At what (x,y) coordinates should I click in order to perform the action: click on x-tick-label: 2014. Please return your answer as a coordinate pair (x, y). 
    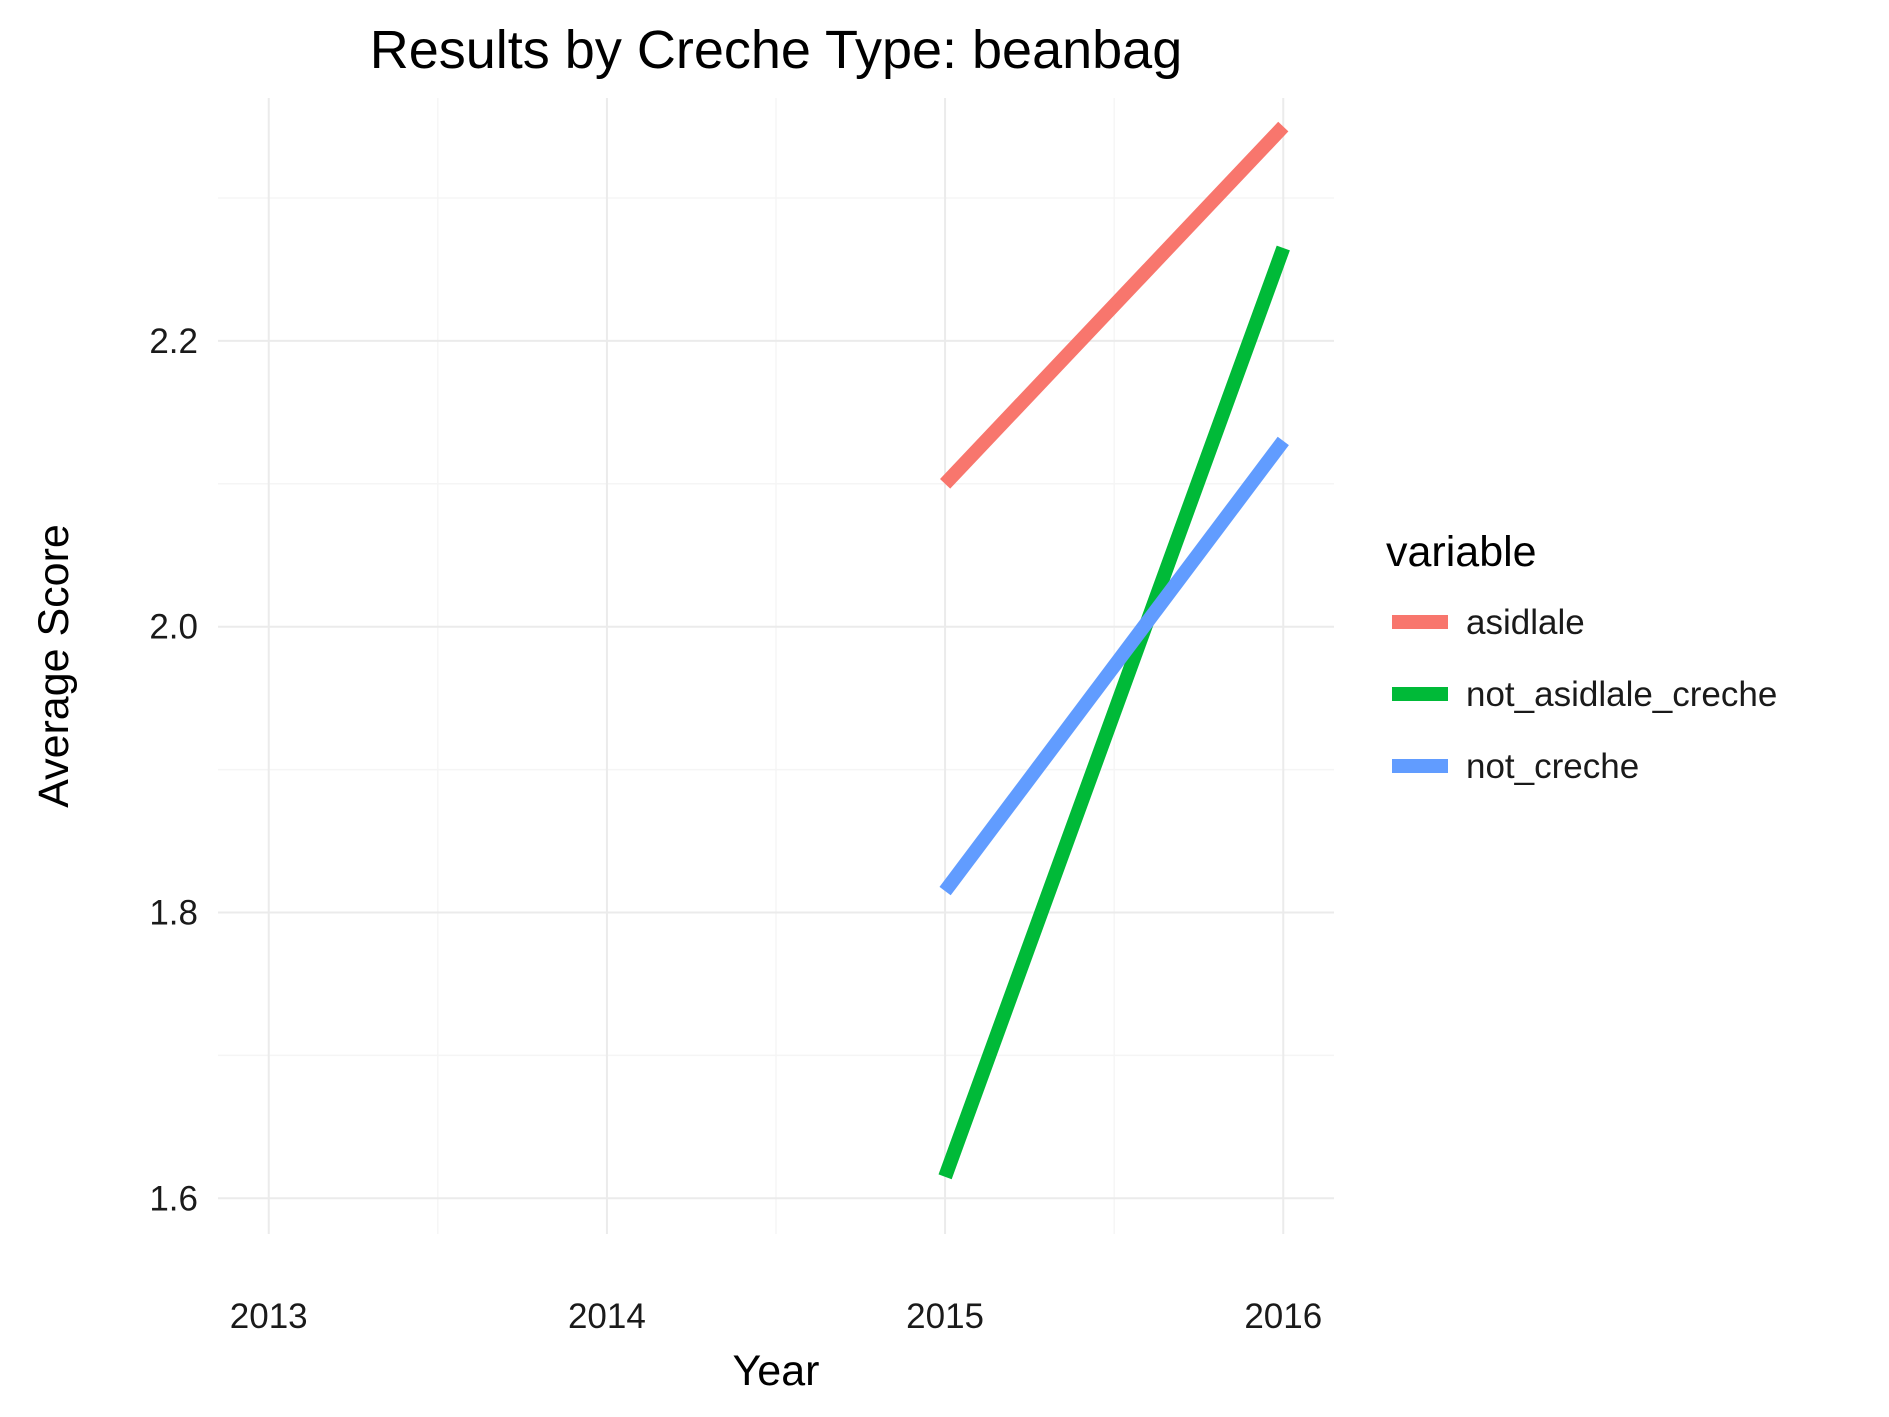
    Looking at the image, I should click on (607, 1316).